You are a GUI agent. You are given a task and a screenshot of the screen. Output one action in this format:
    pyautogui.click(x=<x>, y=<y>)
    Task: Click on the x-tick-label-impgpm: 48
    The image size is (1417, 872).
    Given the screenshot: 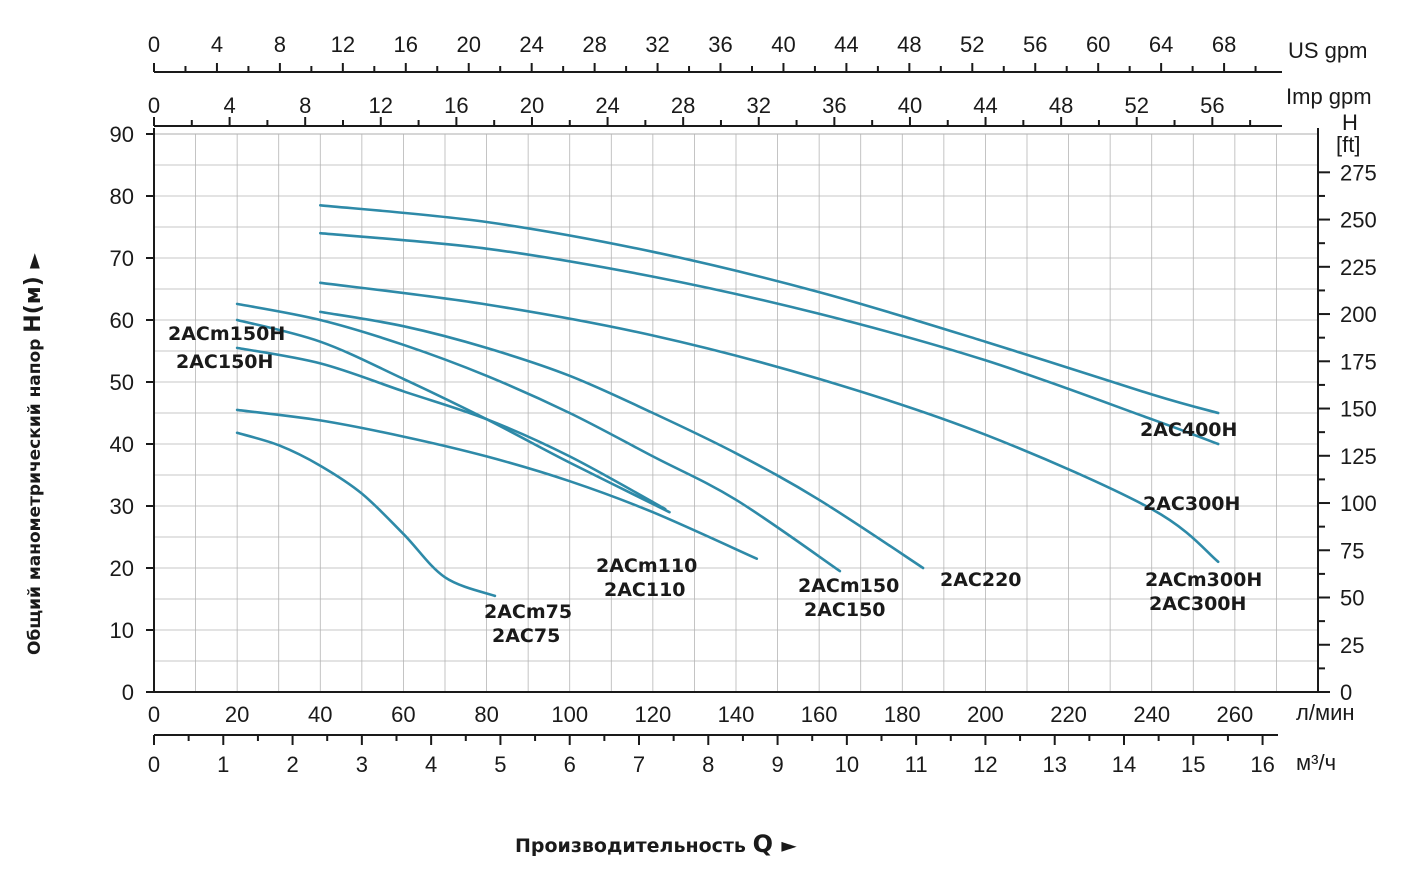 What is the action you would take?
    pyautogui.click(x=1061, y=105)
    